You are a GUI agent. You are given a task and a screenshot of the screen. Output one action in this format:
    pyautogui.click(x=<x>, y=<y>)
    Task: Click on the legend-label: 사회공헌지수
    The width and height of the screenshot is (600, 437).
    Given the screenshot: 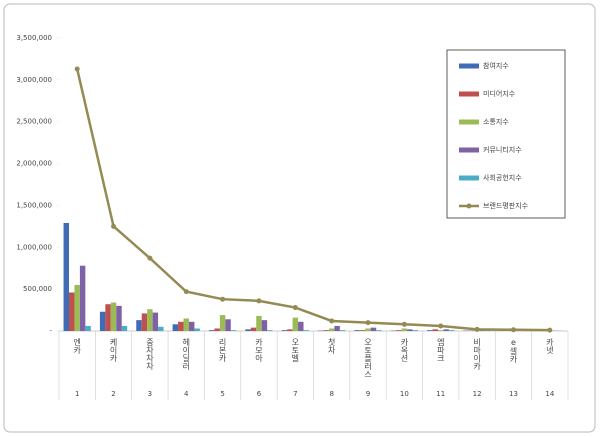 What is the action you would take?
    pyautogui.click(x=502, y=177)
    